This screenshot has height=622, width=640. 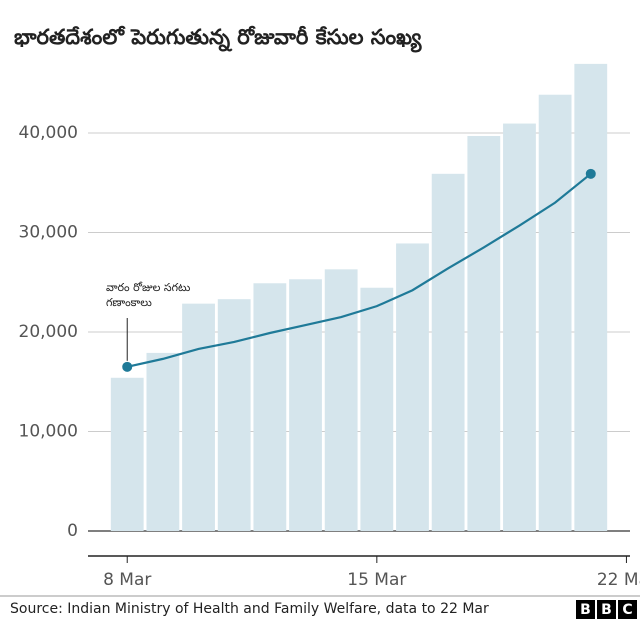 What do you see at coordinates (48, 432) in the screenshot?
I see `y-tick-label: 10,000` at bounding box center [48, 432].